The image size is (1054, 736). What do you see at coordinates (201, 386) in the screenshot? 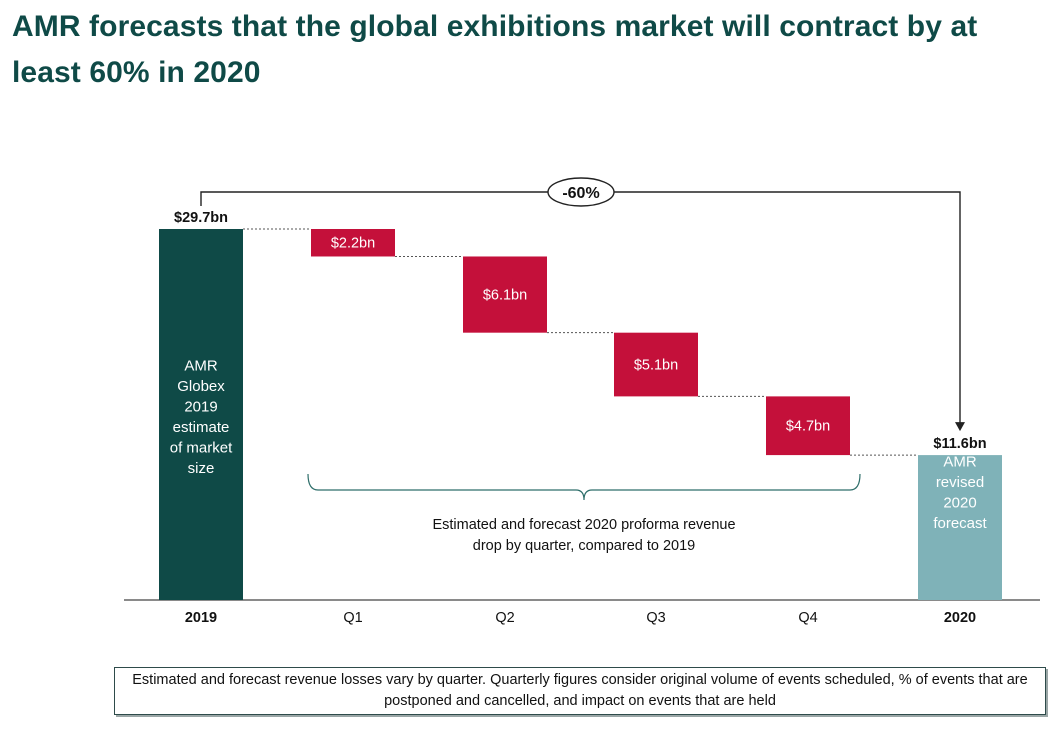
I see `bar-inner-label: Globex` at bounding box center [201, 386].